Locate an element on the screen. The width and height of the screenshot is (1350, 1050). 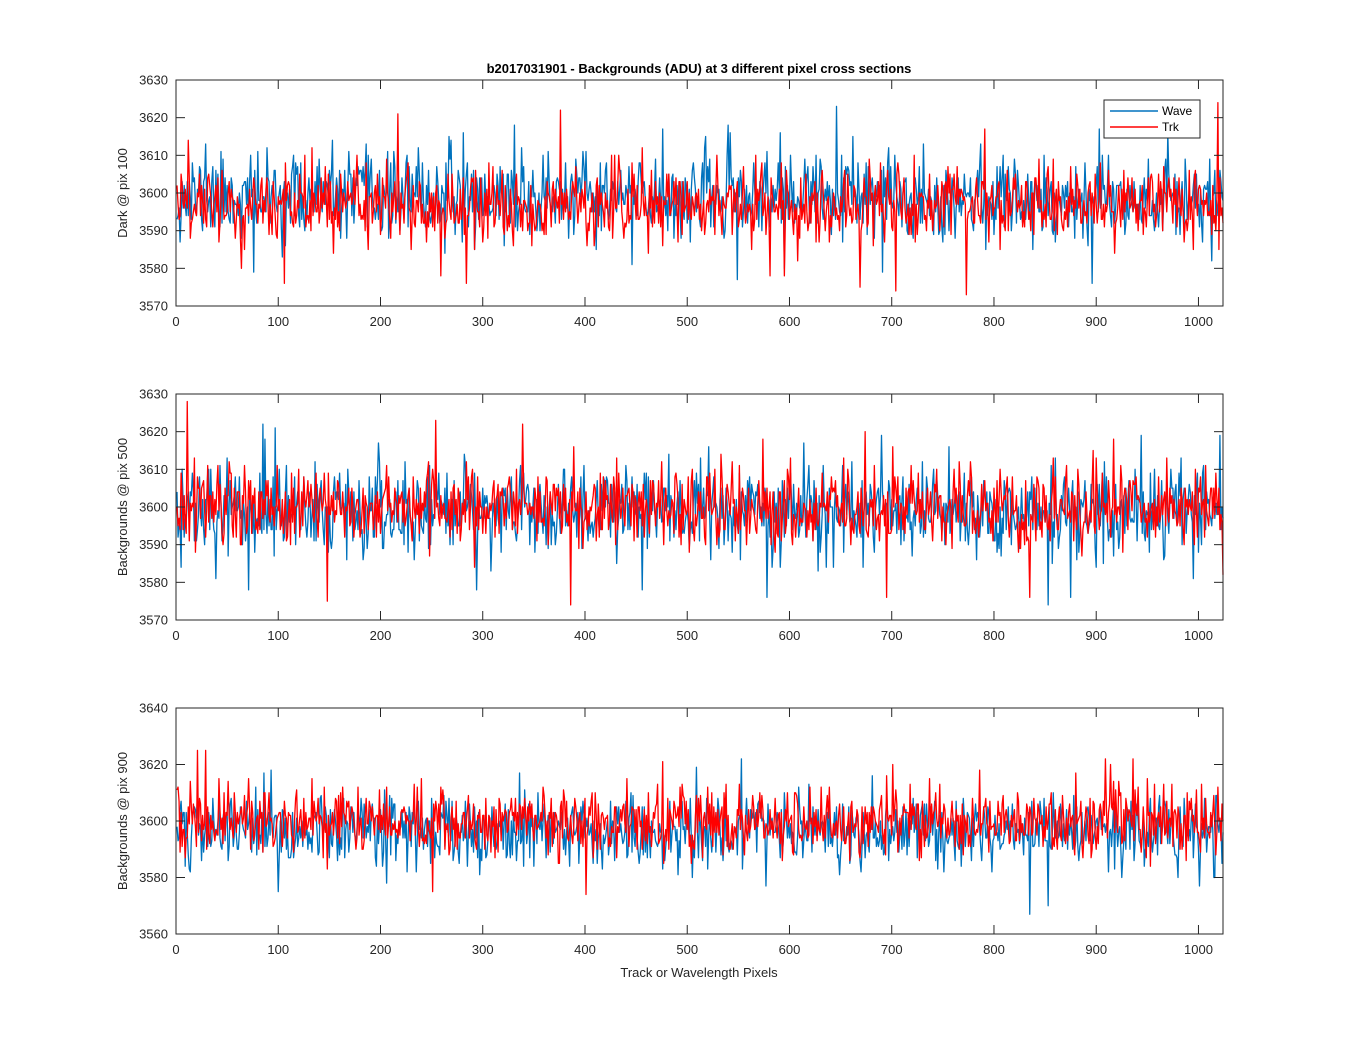
legend: Wave Trk is located at coordinates (1152, 119).